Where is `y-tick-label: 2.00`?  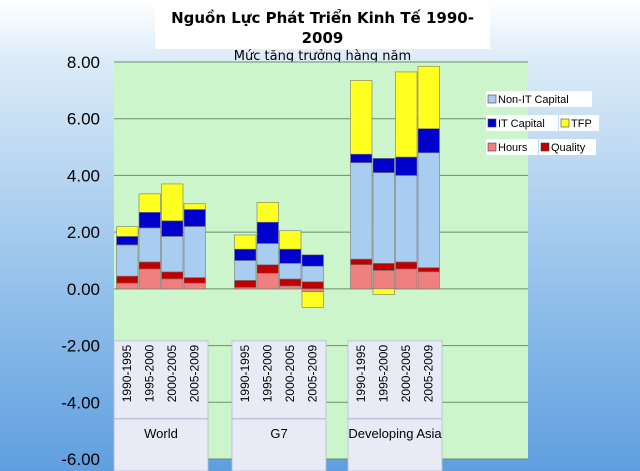
y-tick-label: 2.00 is located at coordinates (83, 232).